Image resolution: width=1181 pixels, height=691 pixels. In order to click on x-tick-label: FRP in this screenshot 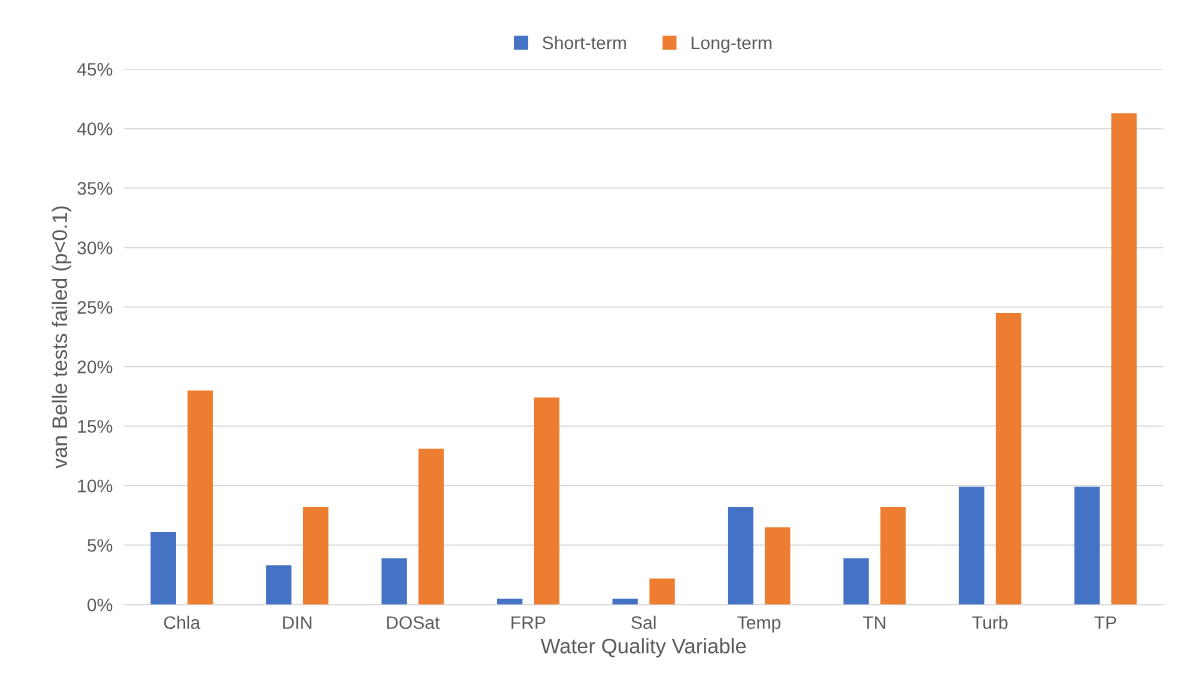, I will do `click(528, 622)`.